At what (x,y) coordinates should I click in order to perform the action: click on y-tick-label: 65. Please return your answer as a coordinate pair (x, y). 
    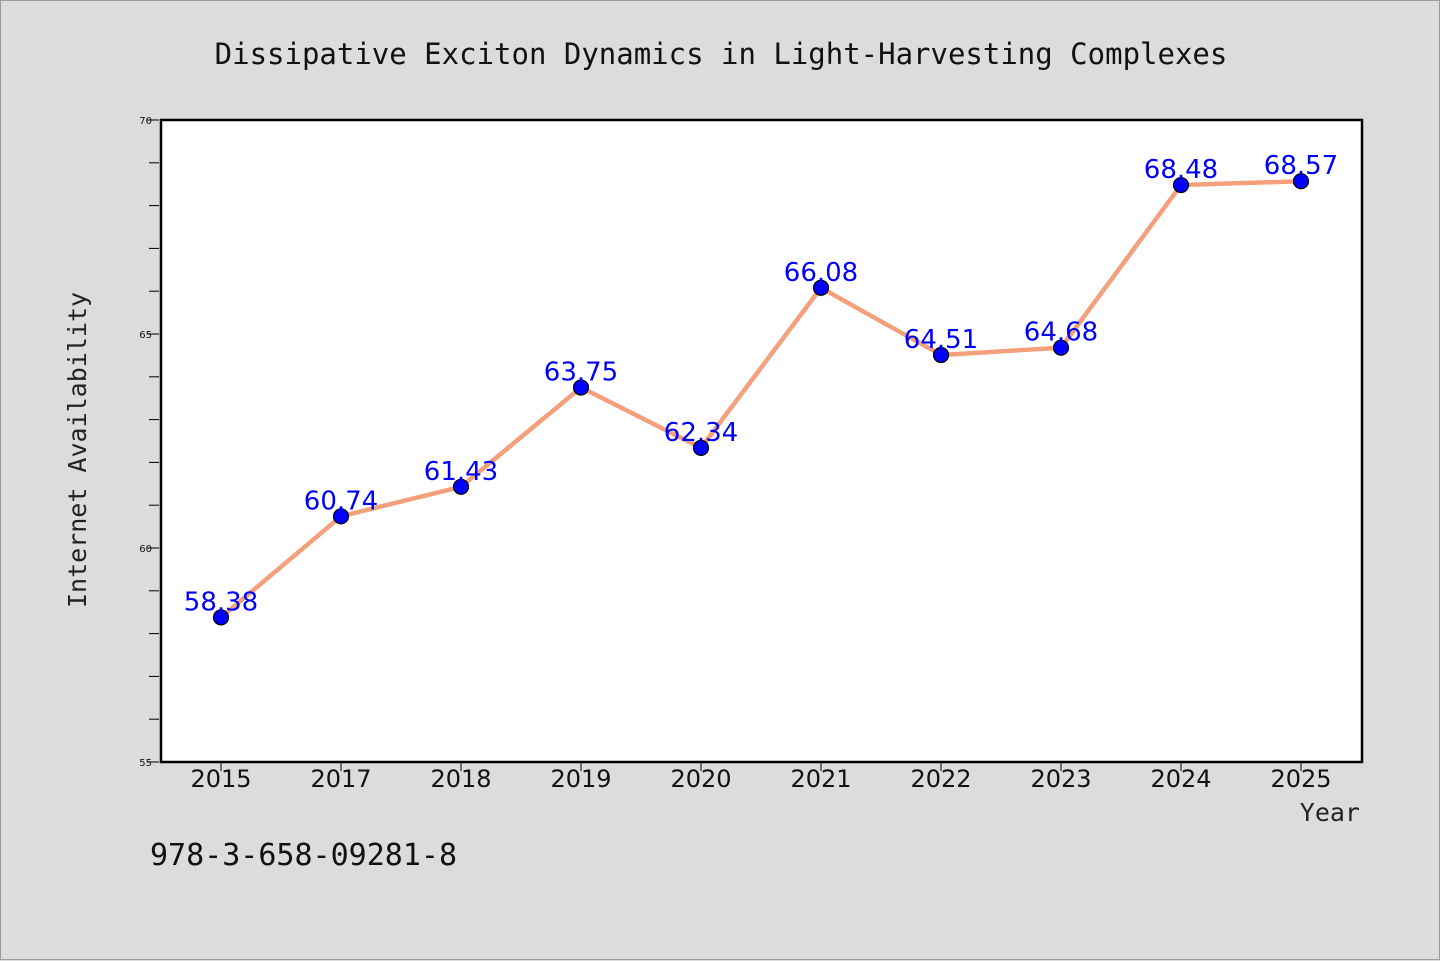
    Looking at the image, I should click on (145, 335).